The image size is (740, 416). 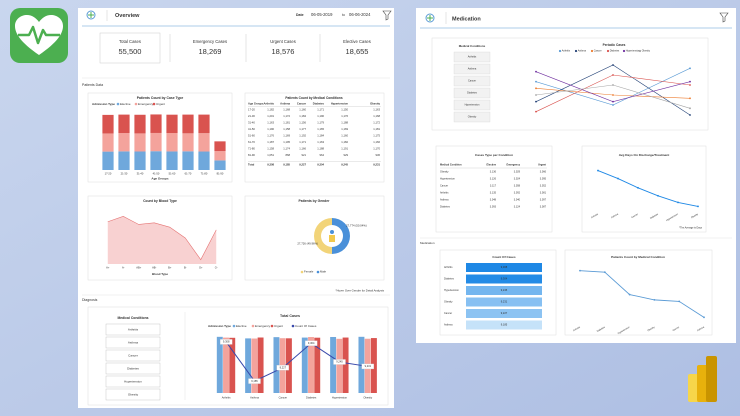 I want to click on list-item: Hypertension, so click(x=133, y=381).